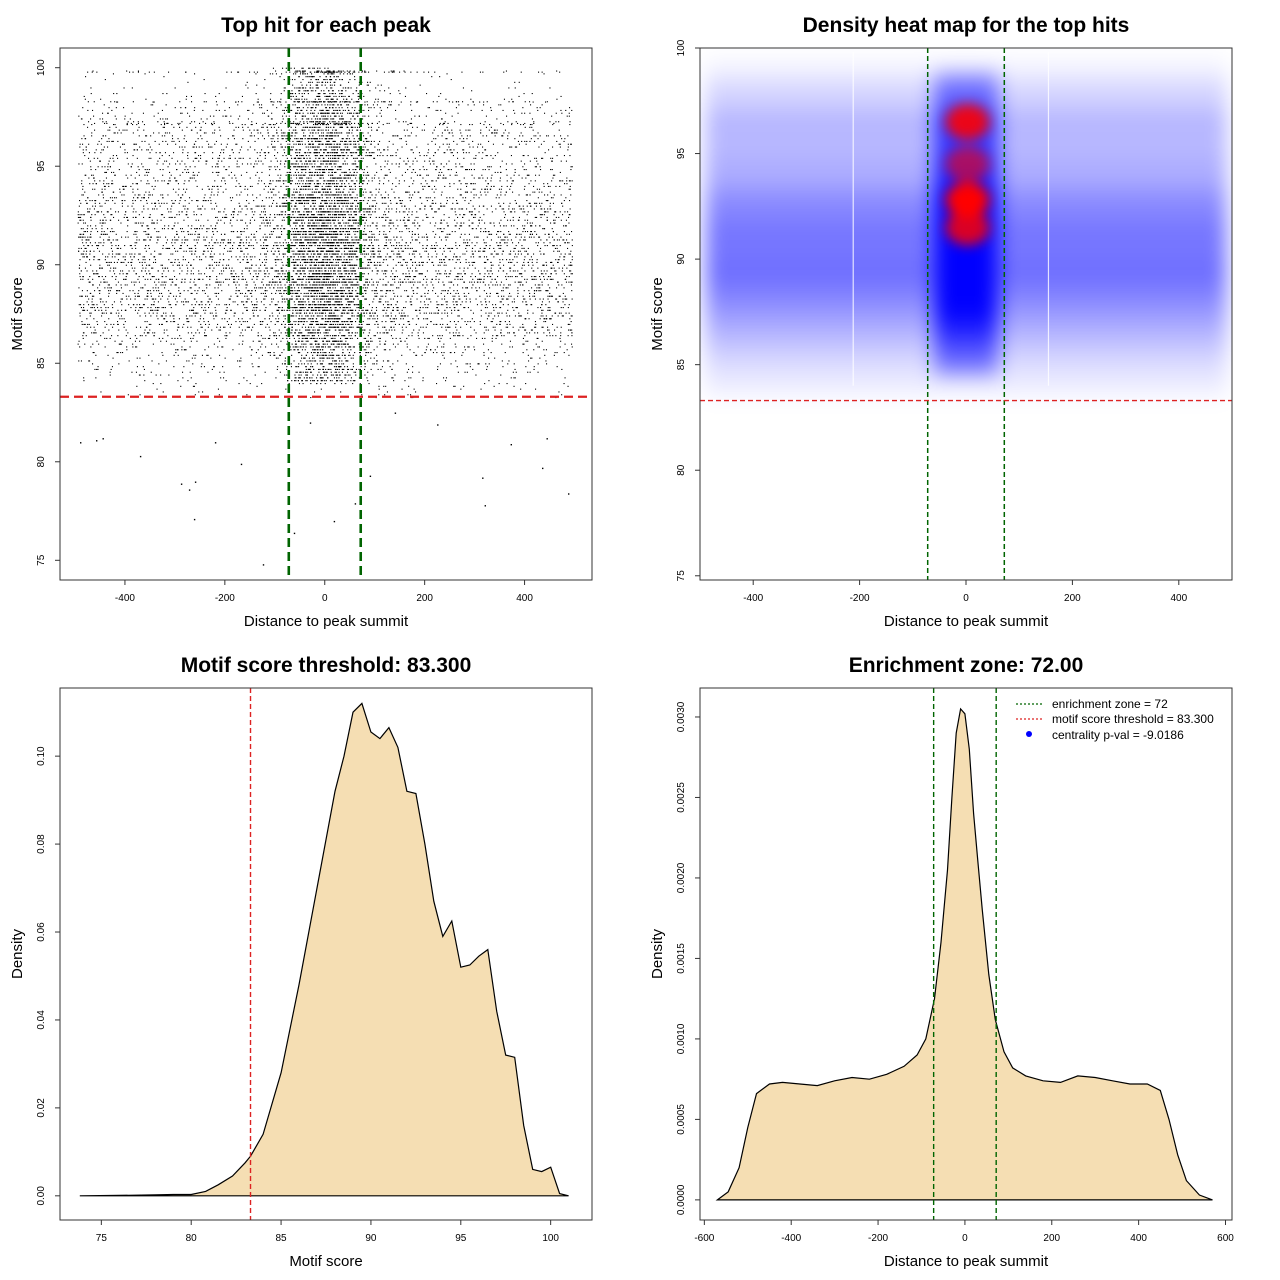 The width and height of the screenshot is (1280, 1280). What do you see at coordinates (326, 25) in the screenshot?
I see `scatter-title: Top hit for each peak` at bounding box center [326, 25].